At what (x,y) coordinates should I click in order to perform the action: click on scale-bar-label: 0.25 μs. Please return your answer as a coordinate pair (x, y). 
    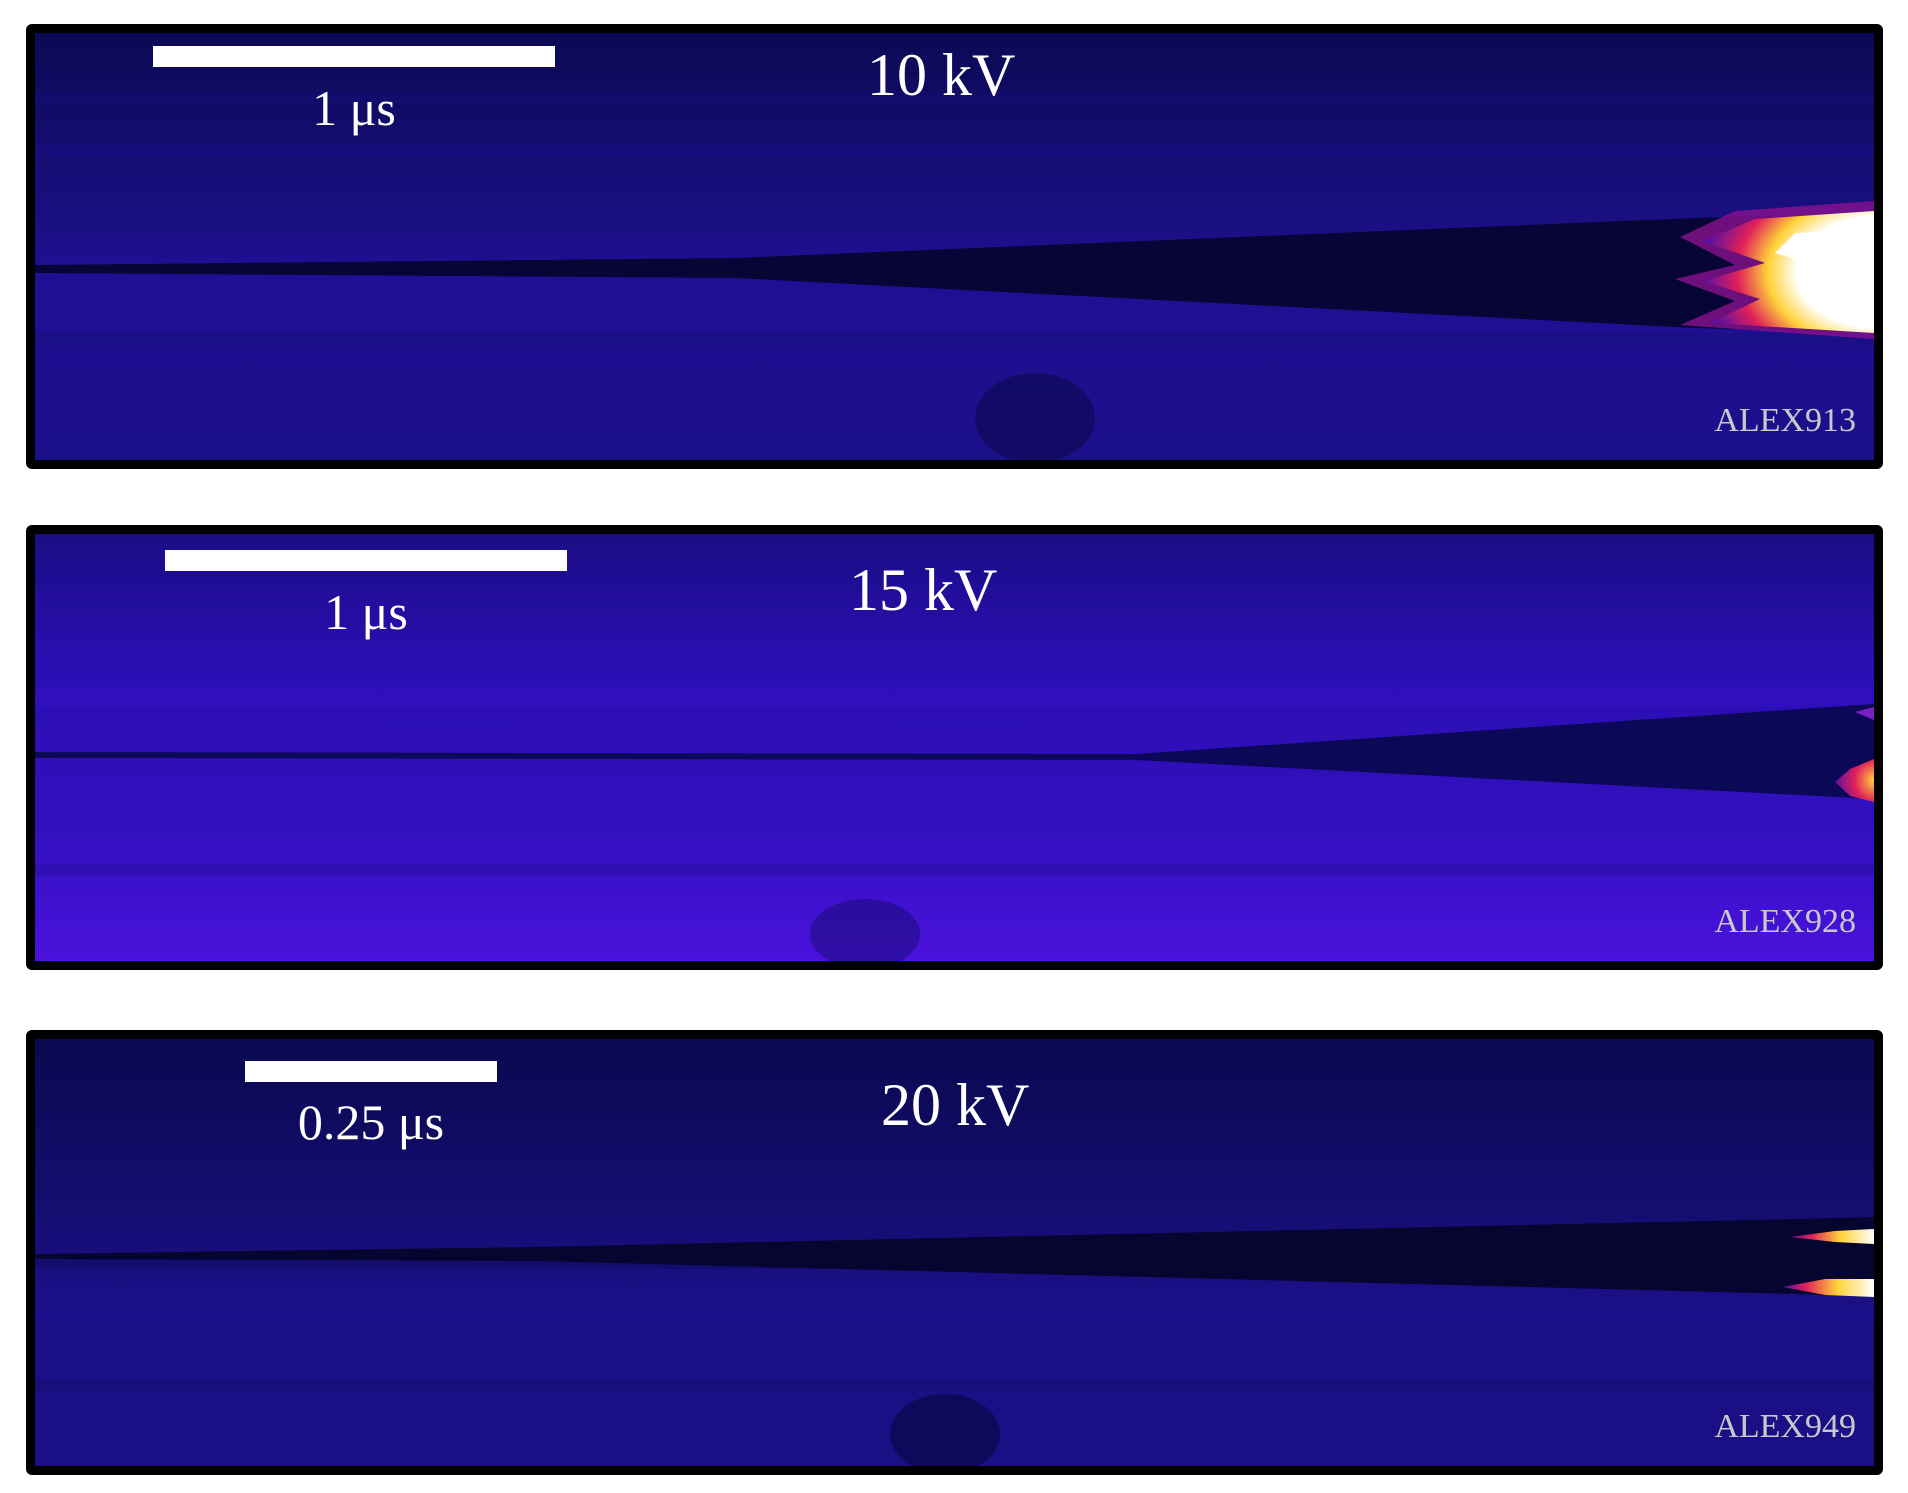
    Looking at the image, I should click on (371, 1122).